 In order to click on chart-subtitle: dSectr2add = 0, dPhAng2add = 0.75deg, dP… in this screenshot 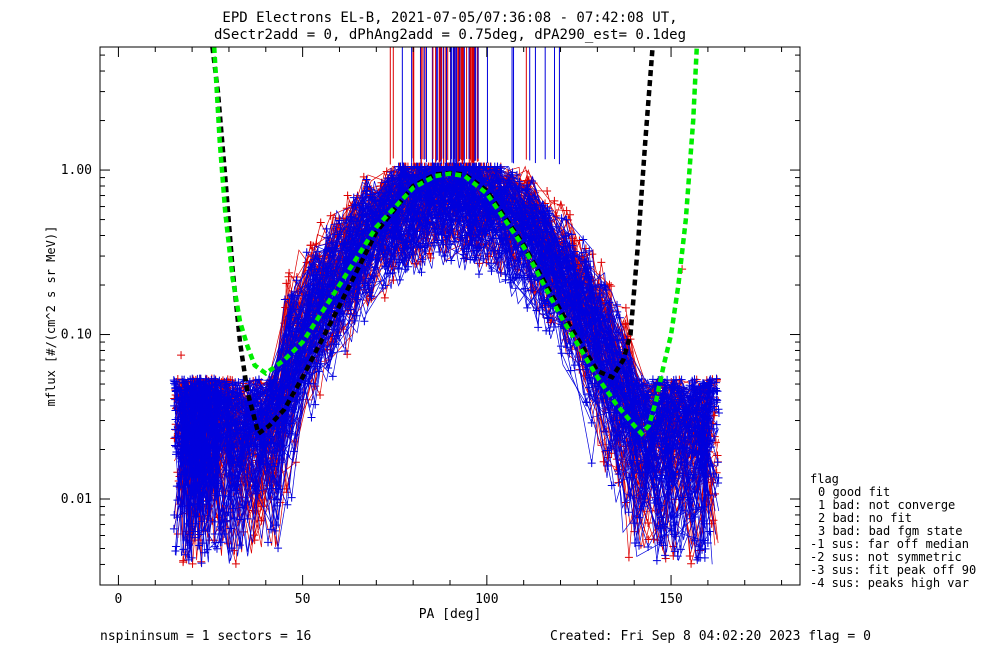, I will do `click(450, 35)`.